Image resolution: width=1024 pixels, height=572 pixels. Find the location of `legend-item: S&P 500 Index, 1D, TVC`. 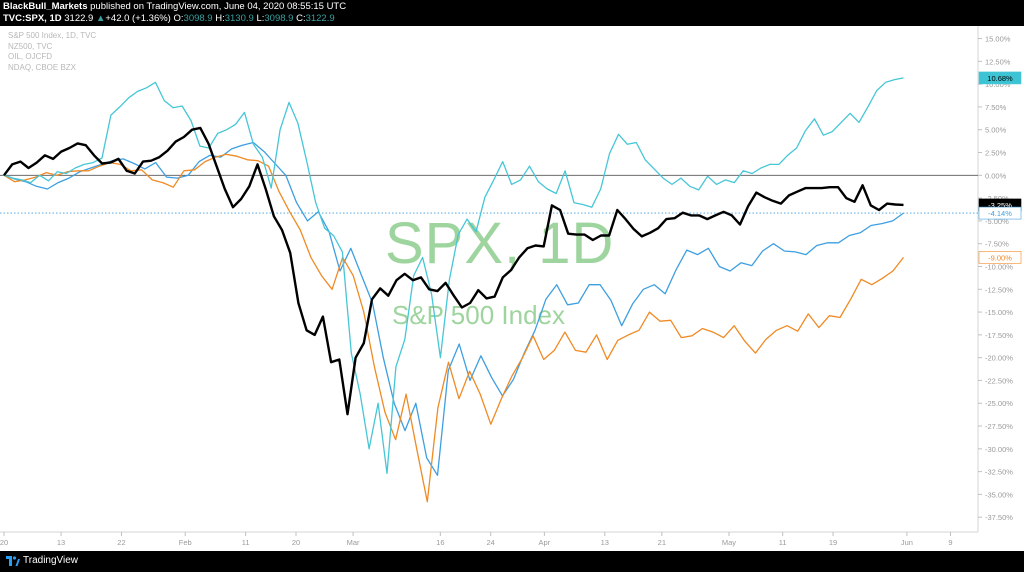

legend-item: S&P 500 Index, 1D, TVC is located at coordinates (52, 35).